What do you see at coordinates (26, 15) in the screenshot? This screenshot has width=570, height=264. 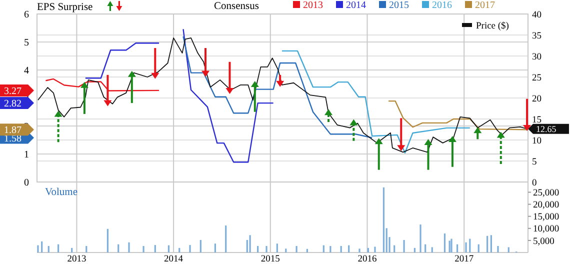 I see `y-tick-label: 6` at bounding box center [26, 15].